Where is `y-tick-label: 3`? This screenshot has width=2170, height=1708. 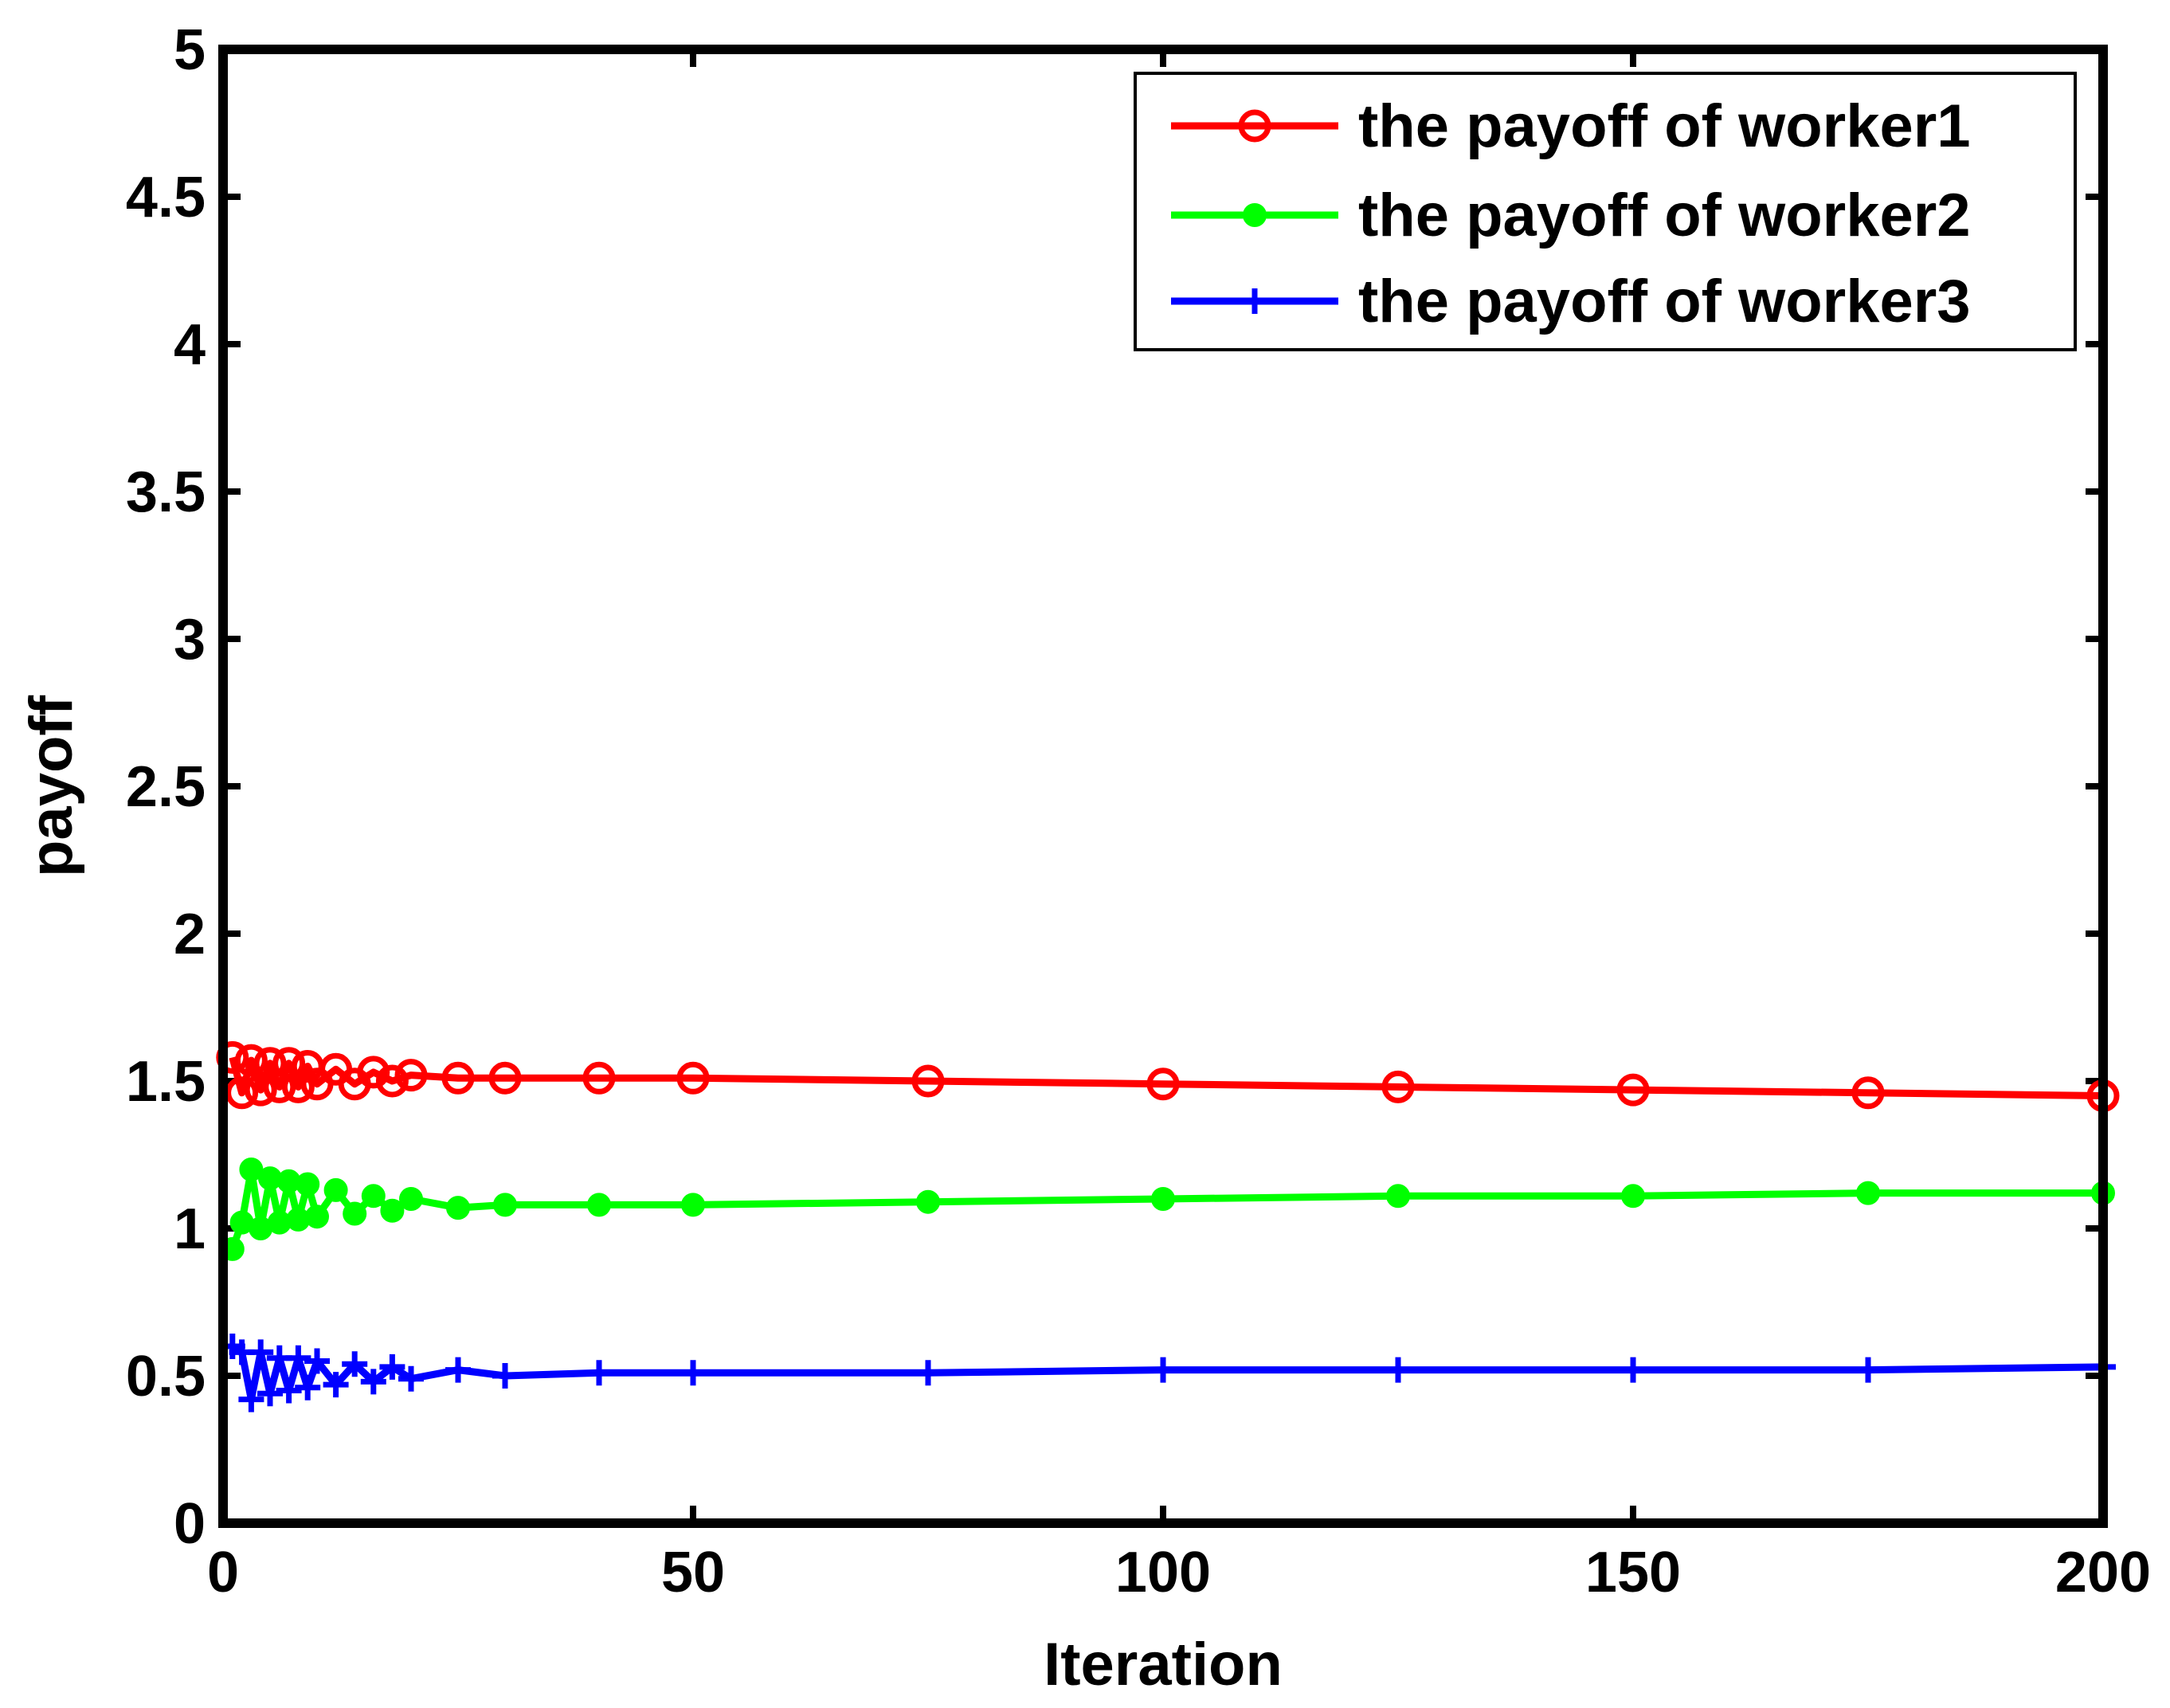 y-tick-label: 3 is located at coordinates (190, 640).